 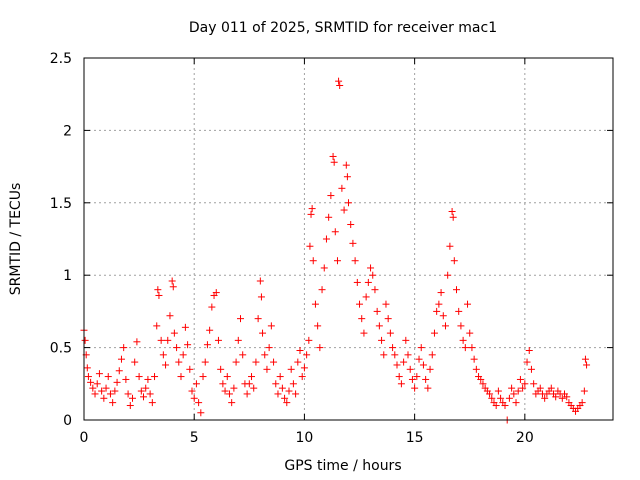 What do you see at coordinates (342, 466) in the screenshot?
I see `x-axis-label: GPS time / hours` at bounding box center [342, 466].